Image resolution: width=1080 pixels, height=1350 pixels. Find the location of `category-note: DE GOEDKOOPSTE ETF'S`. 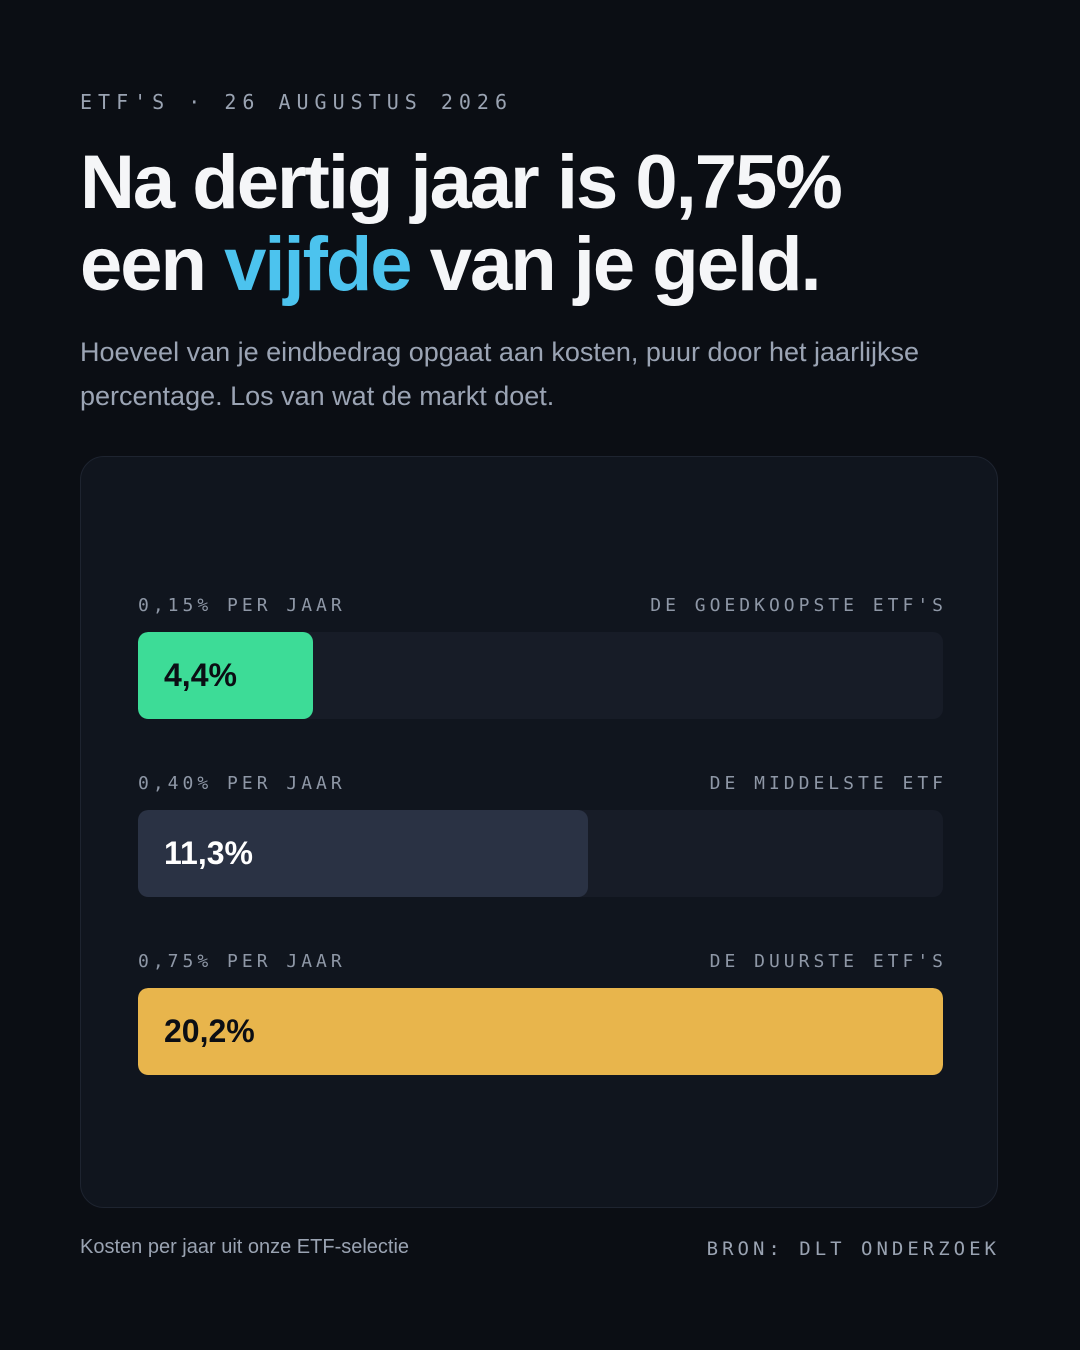

category-note: DE GOEDKOOPSTE ETF'S is located at coordinates (798, 605).